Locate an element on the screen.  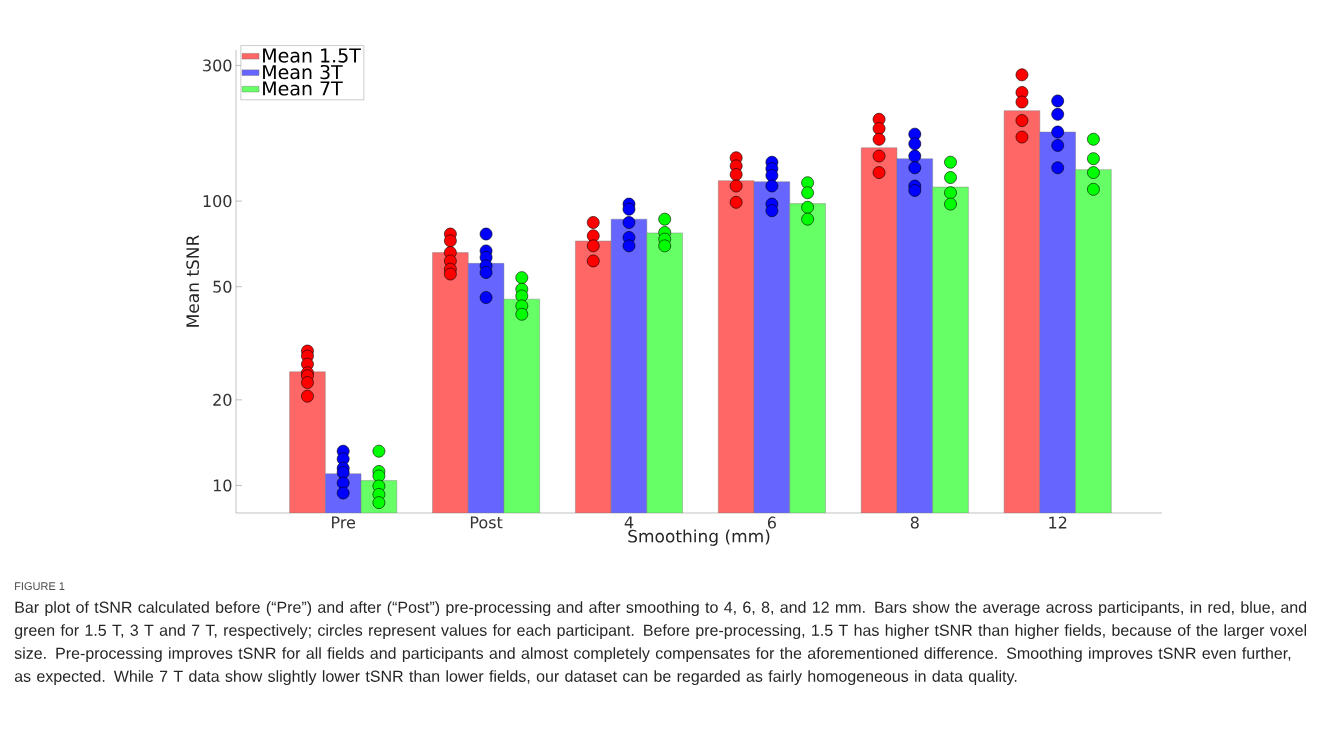
x-tick-label: 6 is located at coordinates (771, 522).